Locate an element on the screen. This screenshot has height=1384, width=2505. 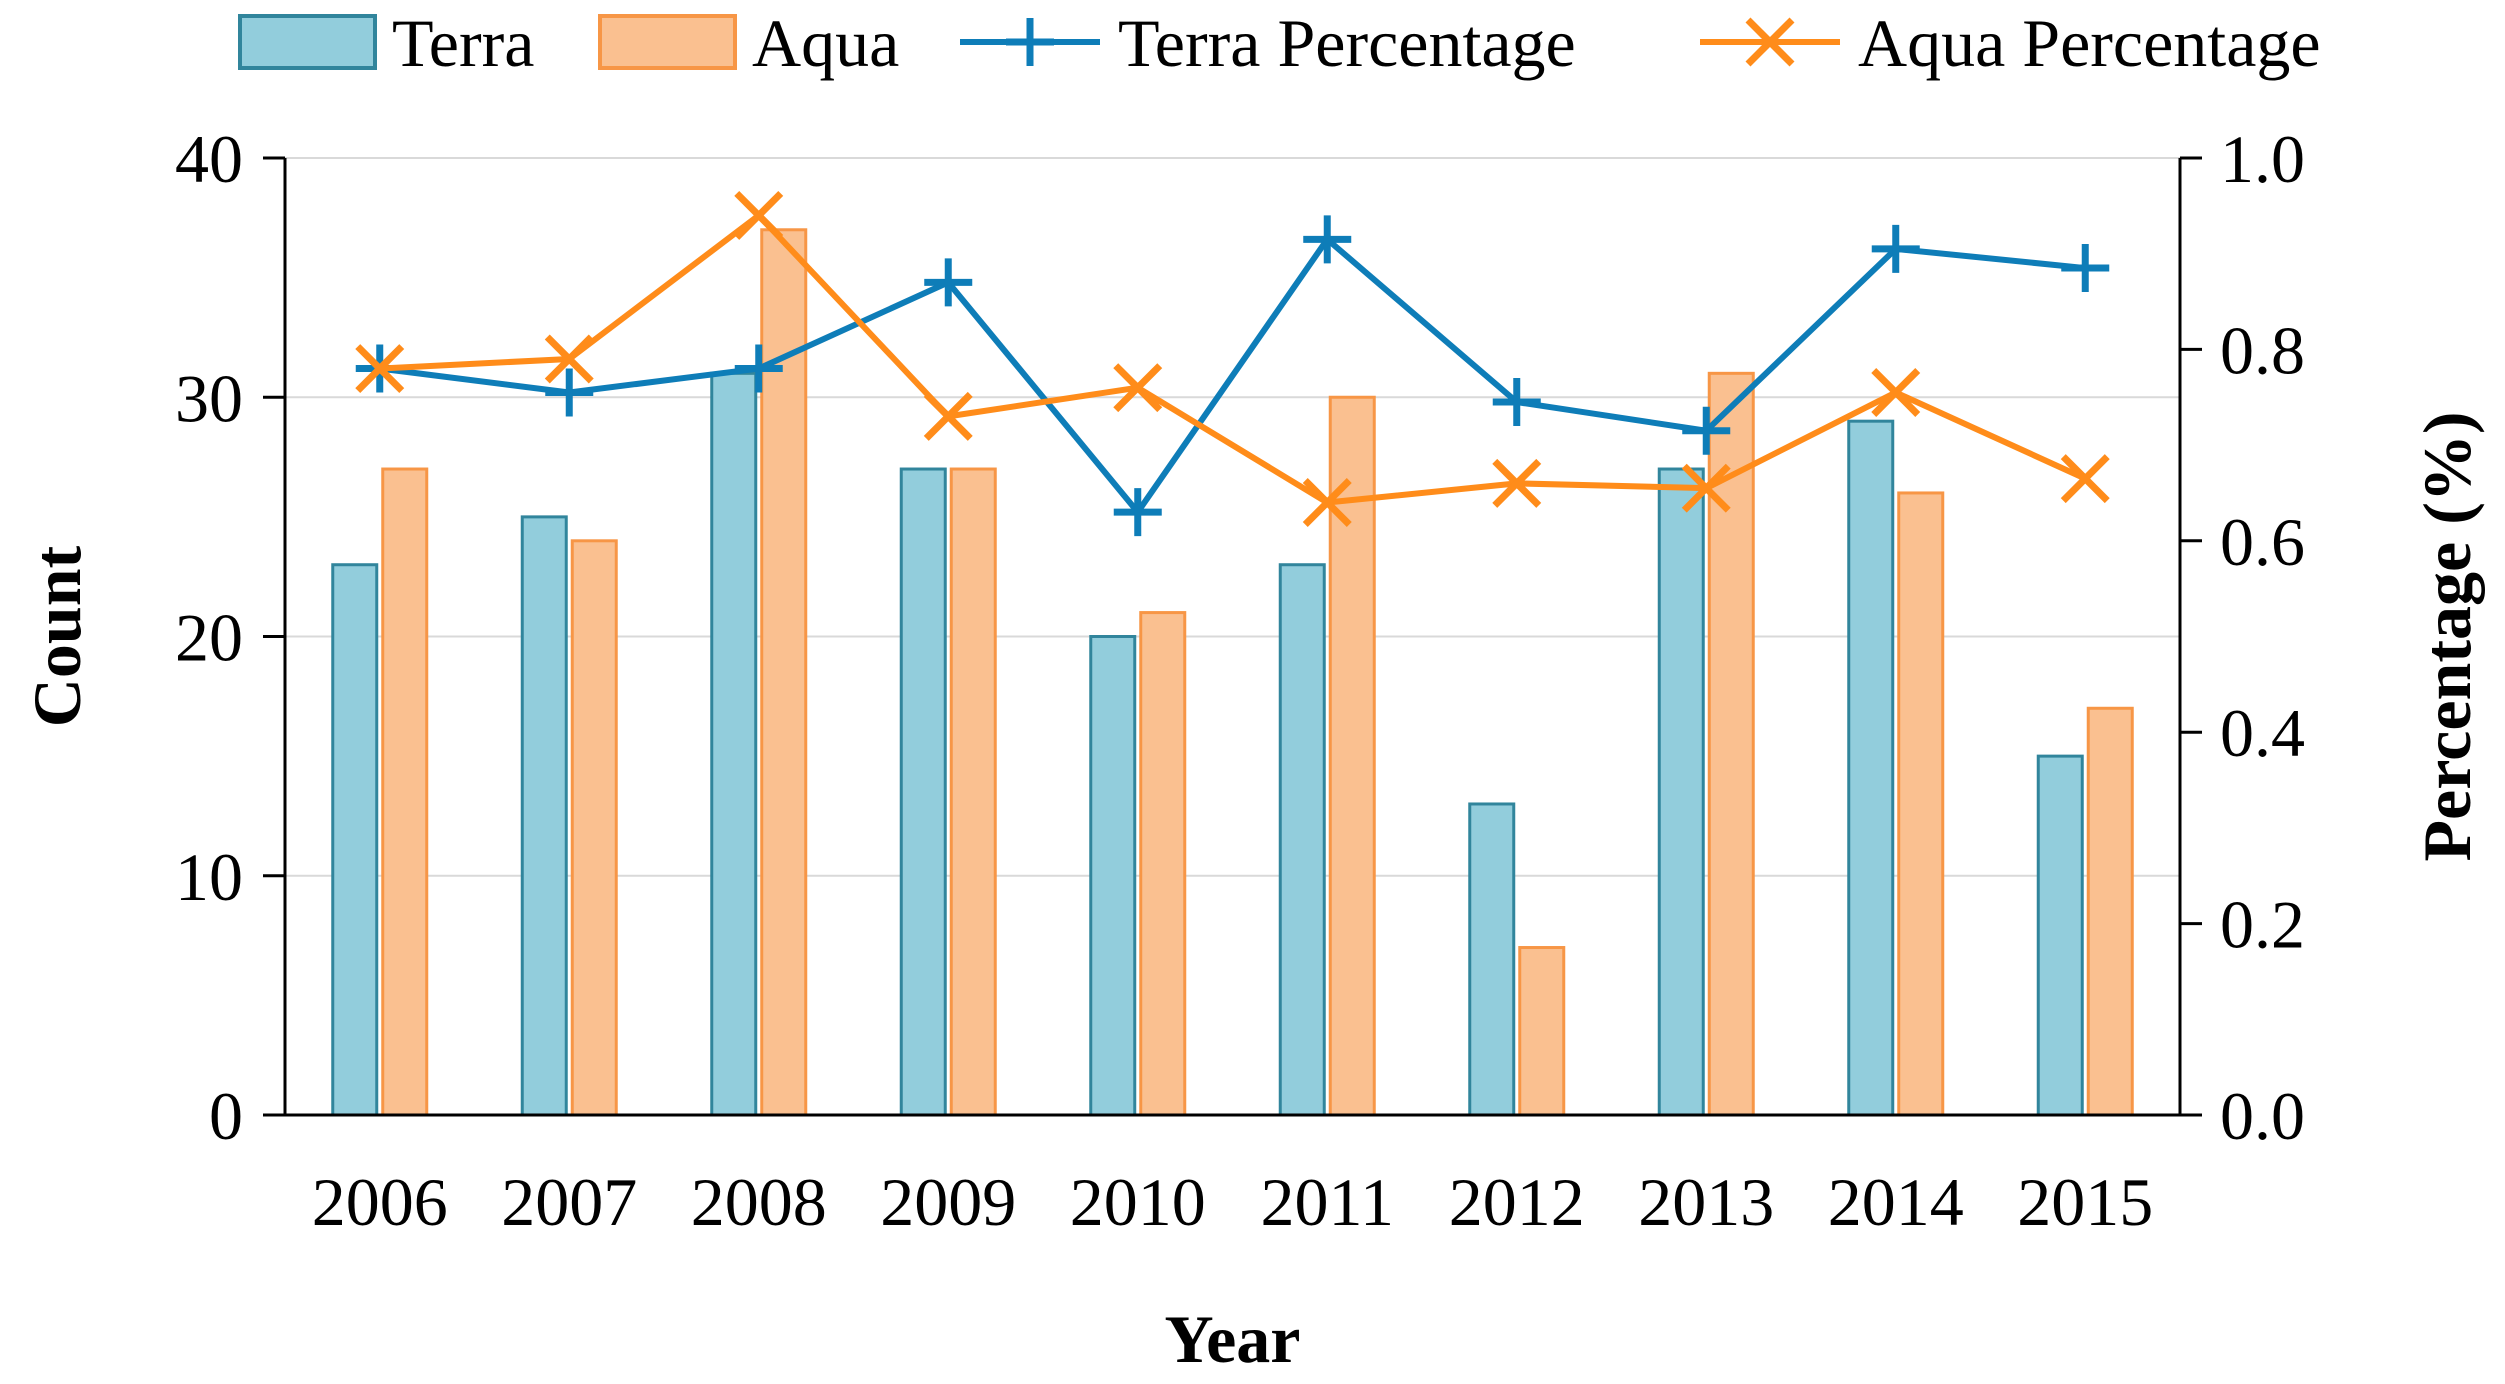
y2-tick-label: 0.2 is located at coordinates (2262, 925).